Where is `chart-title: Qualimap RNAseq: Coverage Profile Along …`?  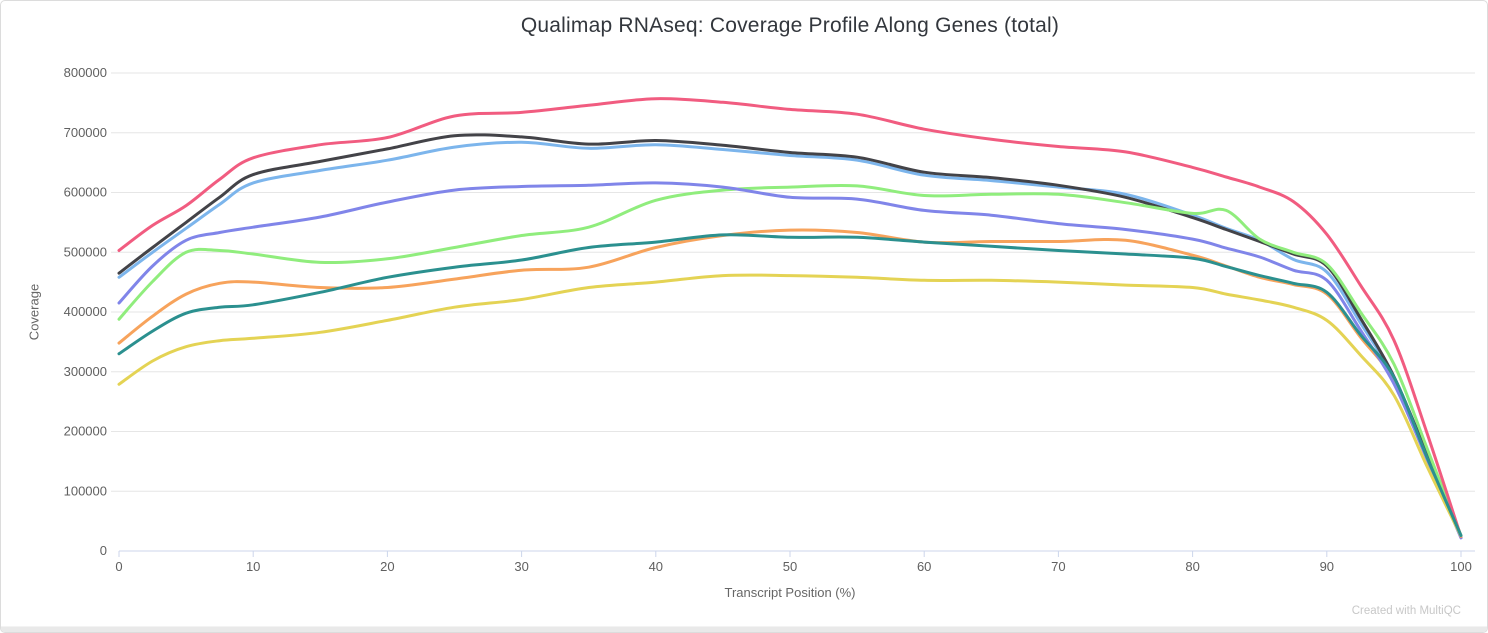
chart-title: Qualimap RNAseq: Coverage Profile Along … is located at coordinates (790, 25).